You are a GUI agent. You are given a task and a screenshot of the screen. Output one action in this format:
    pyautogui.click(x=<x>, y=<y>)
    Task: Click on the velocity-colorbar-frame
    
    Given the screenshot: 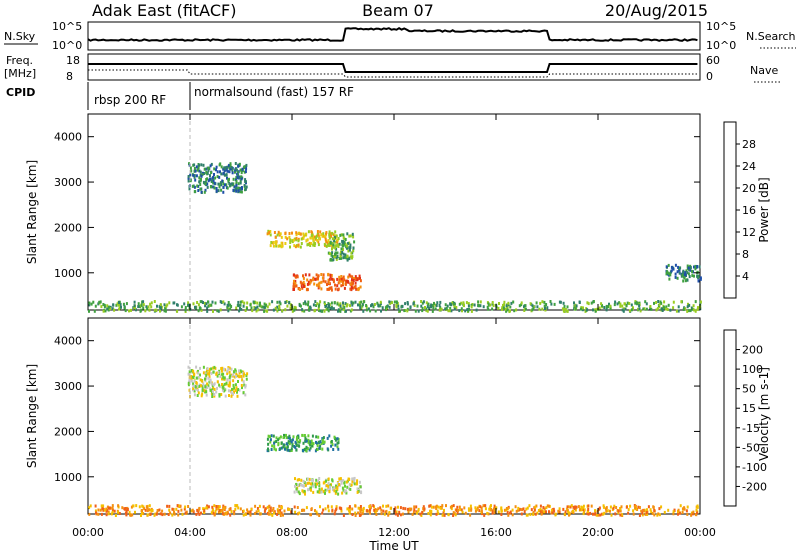 What is the action you would take?
    pyautogui.click(x=730, y=418)
    